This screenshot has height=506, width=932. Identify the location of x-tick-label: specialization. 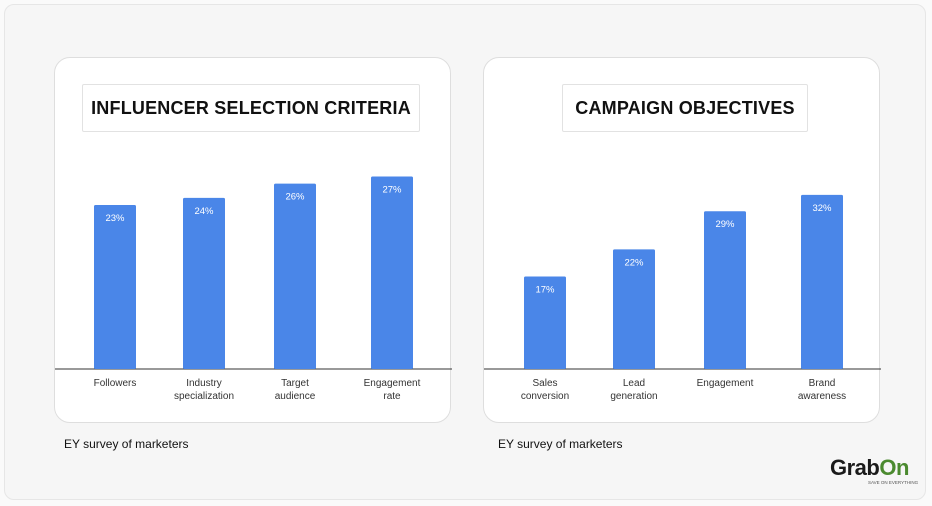
(204, 396).